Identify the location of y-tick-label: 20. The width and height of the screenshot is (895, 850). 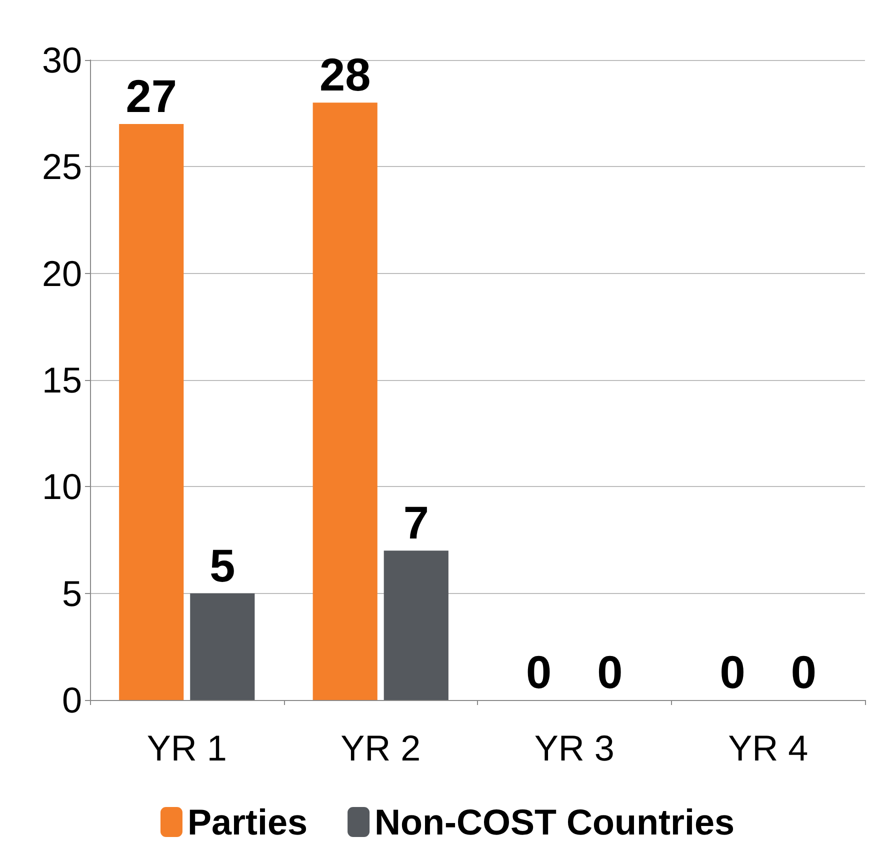
(62, 273).